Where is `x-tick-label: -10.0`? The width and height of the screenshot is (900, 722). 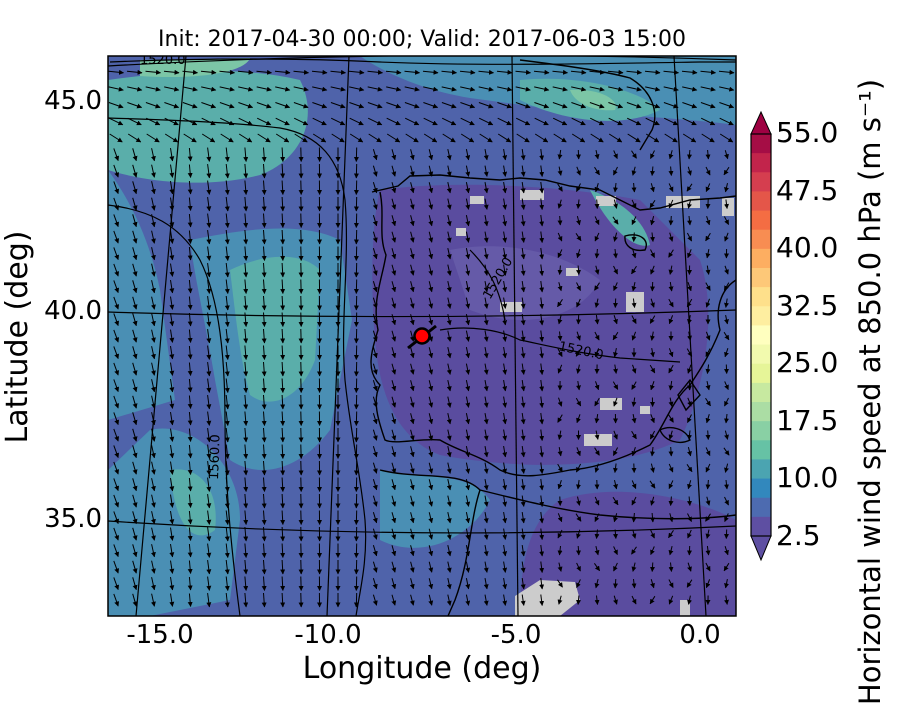 x-tick-label: -10.0 is located at coordinates (328, 635).